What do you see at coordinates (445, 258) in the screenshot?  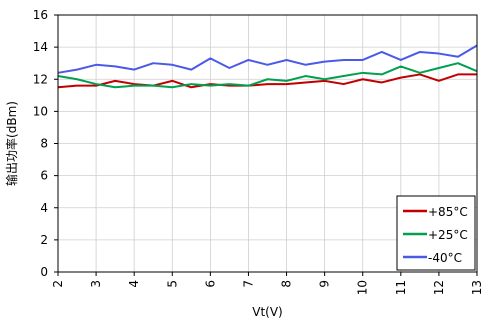 I see `legend-label: -40°C` at bounding box center [445, 258].